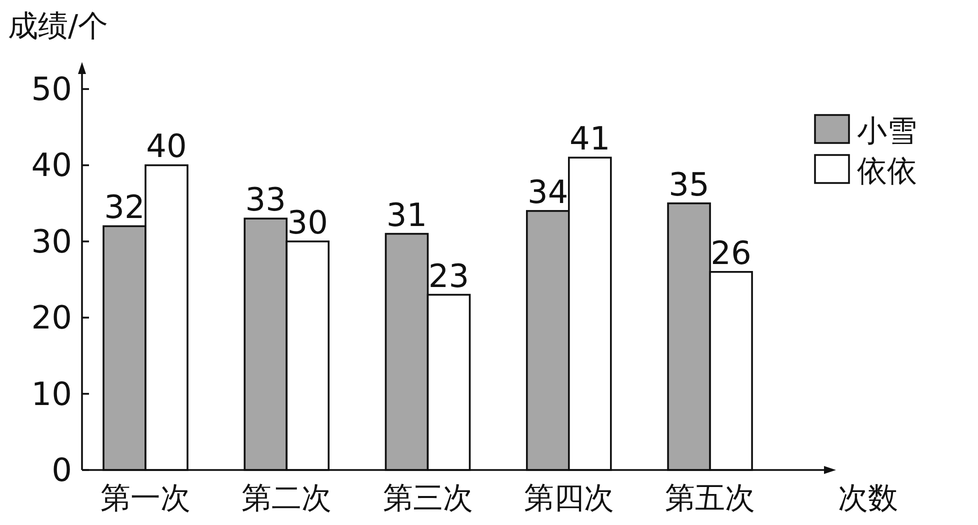 This screenshot has height=525, width=978. Describe the element at coordinates (62, 470) in the screenshot. I see `y-tick-label: 0` at that location.